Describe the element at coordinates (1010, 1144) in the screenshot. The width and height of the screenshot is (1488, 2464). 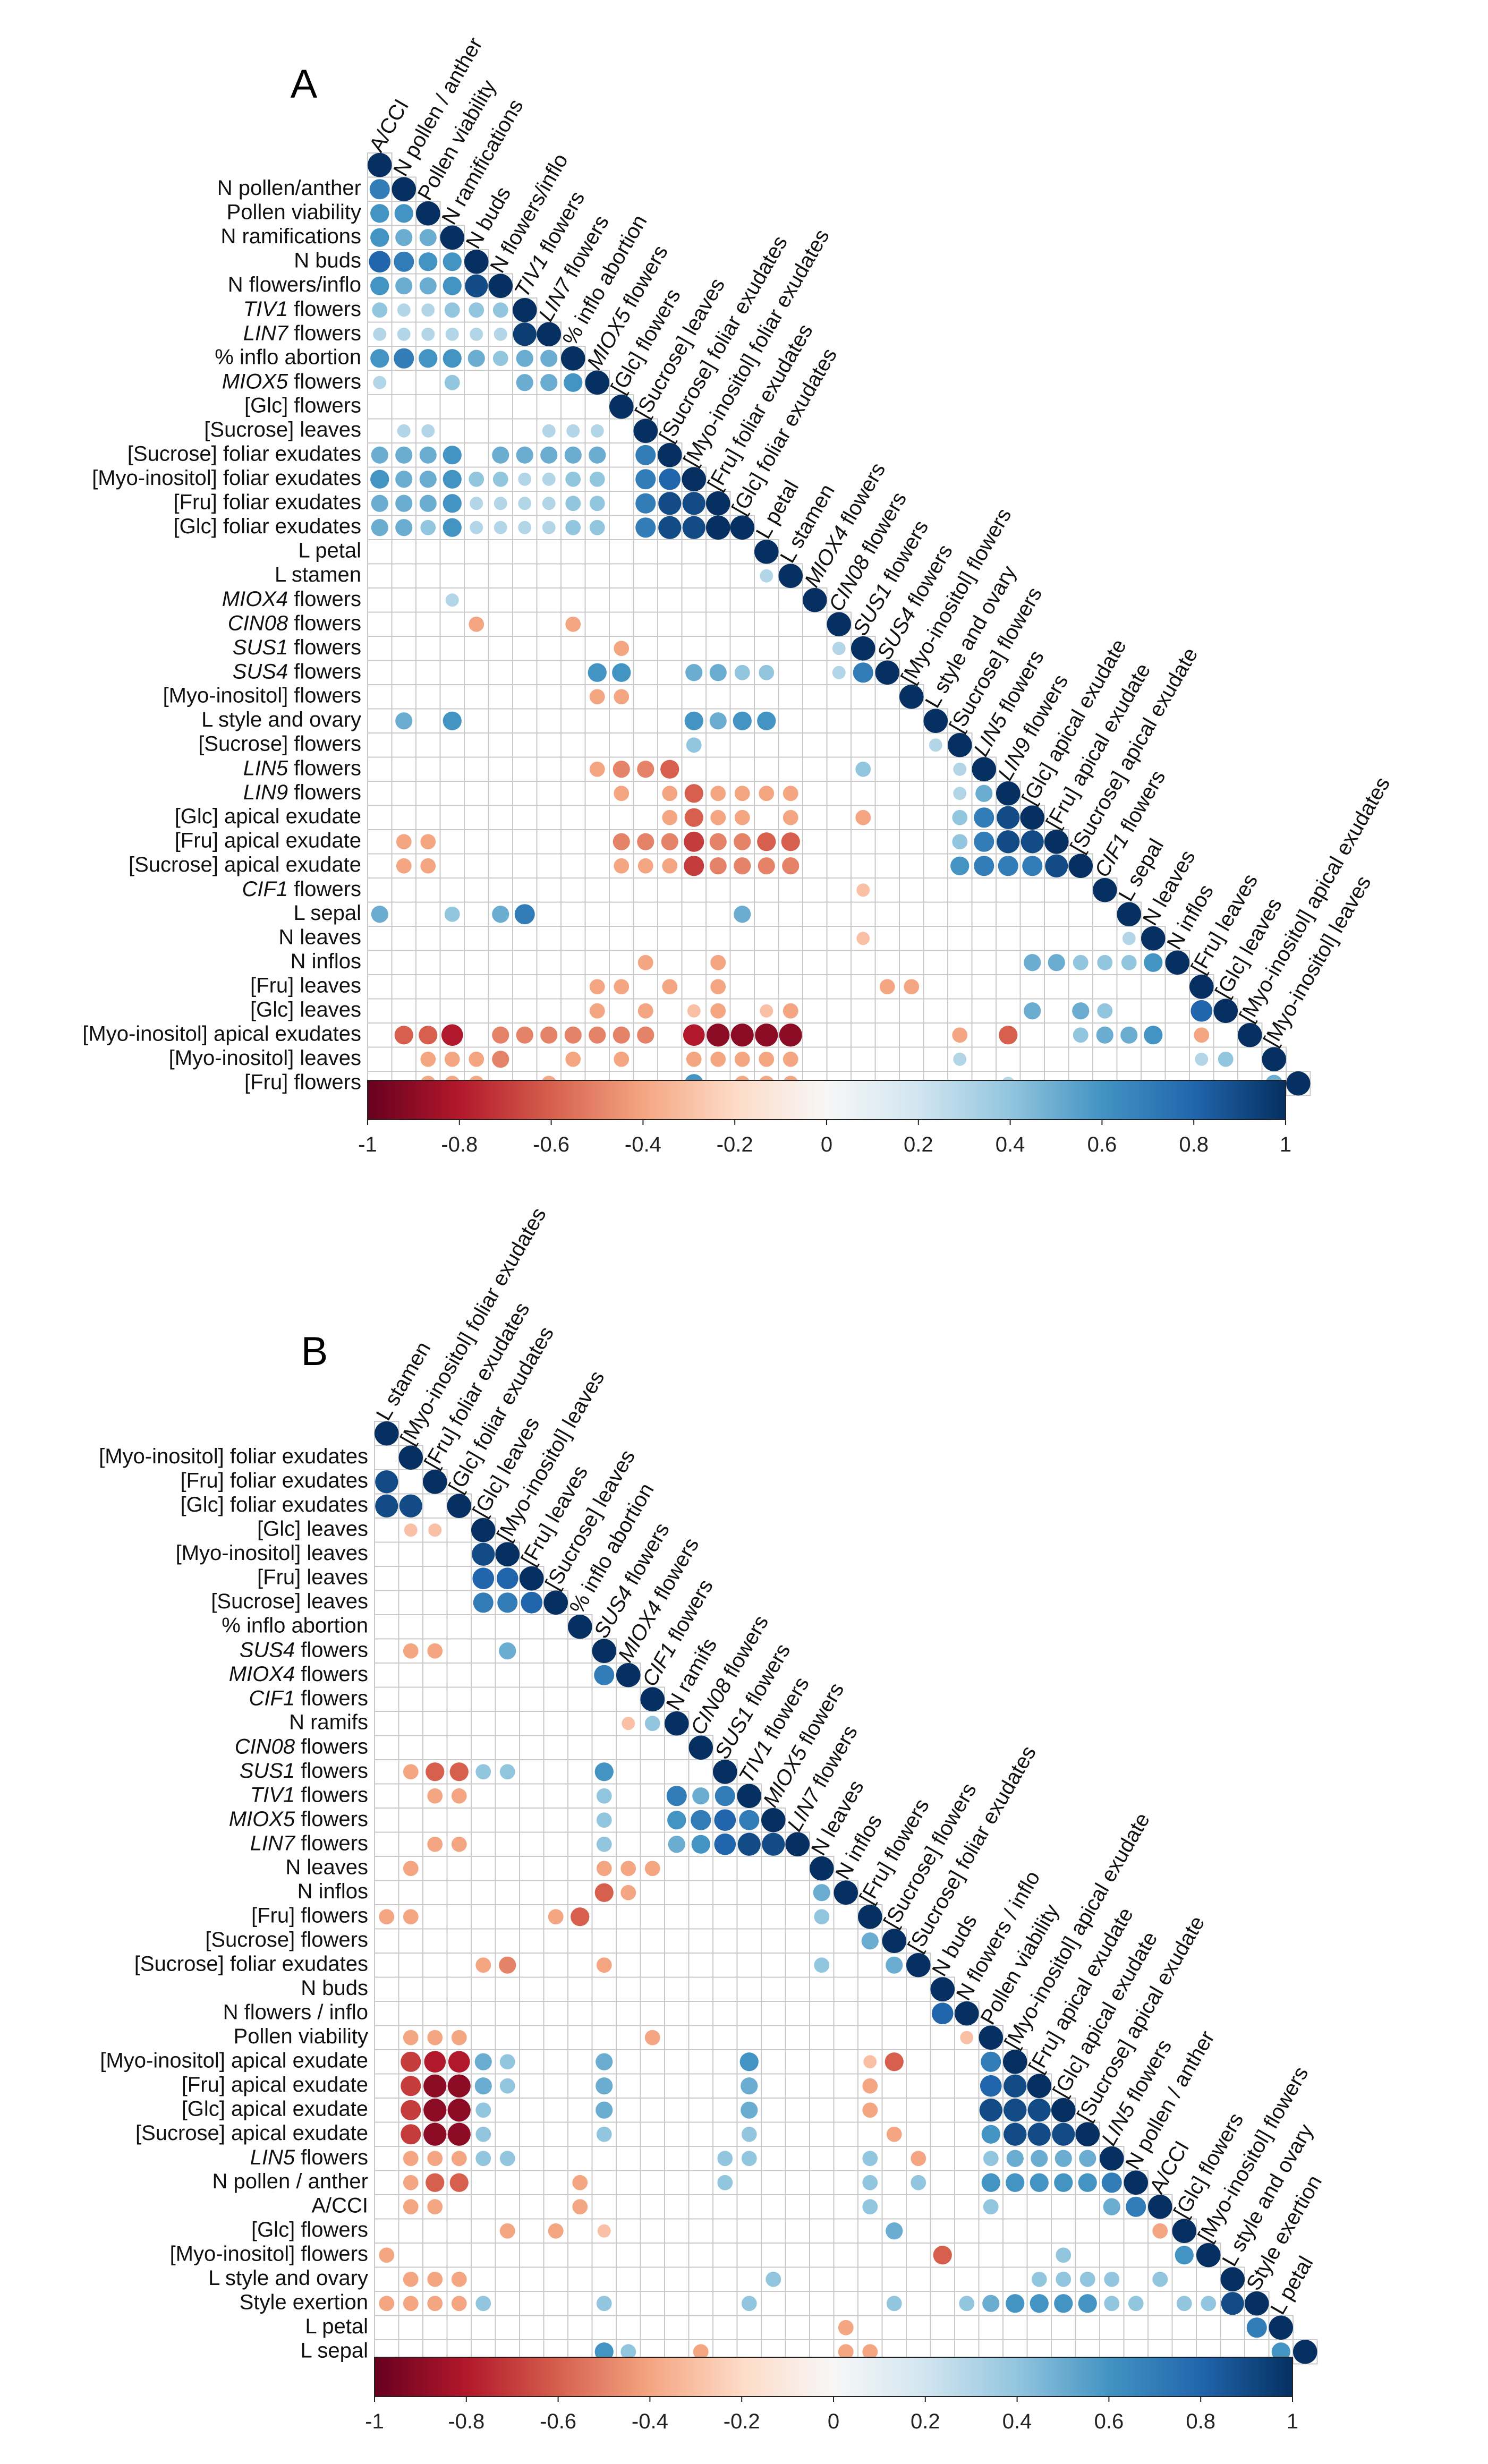
I see `colorbar-tick-label: 0.4` at that location.